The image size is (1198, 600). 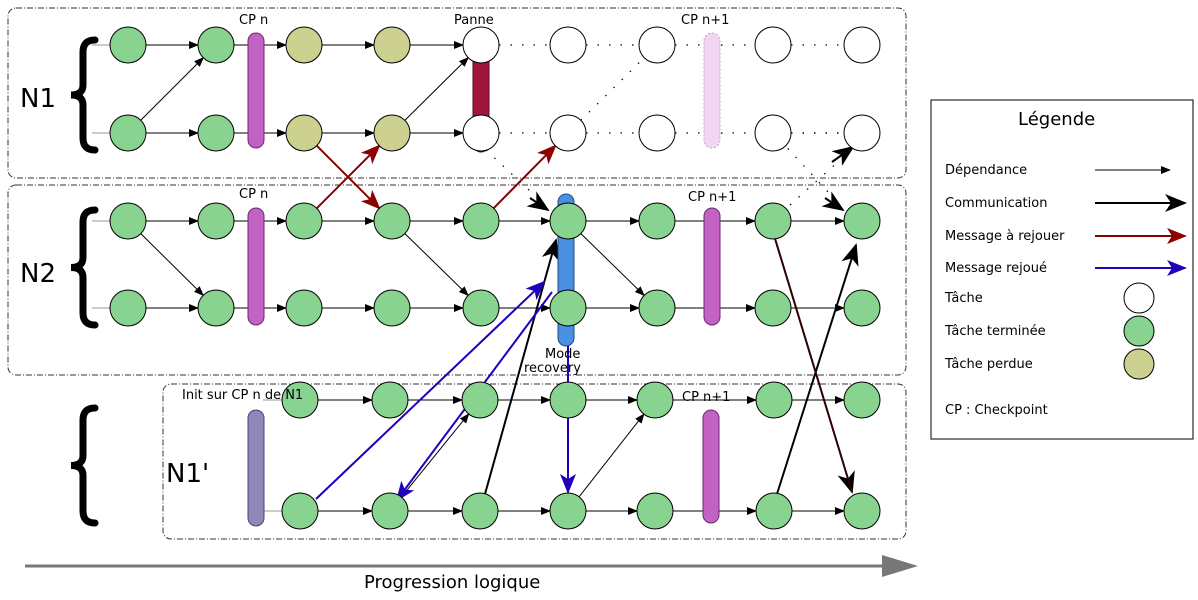 What do you see at coordinates (1062, 269) in the screenshot?
I see `legend-box` at bounding box center [1062, 269].